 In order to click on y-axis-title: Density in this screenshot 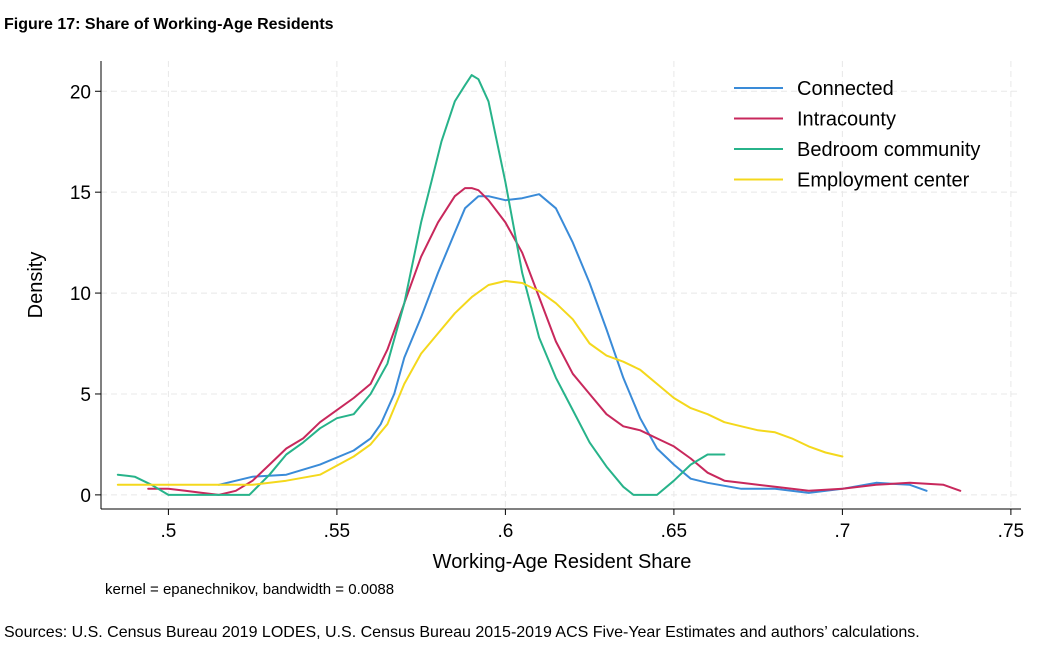, I will do `click(36, 285)`.